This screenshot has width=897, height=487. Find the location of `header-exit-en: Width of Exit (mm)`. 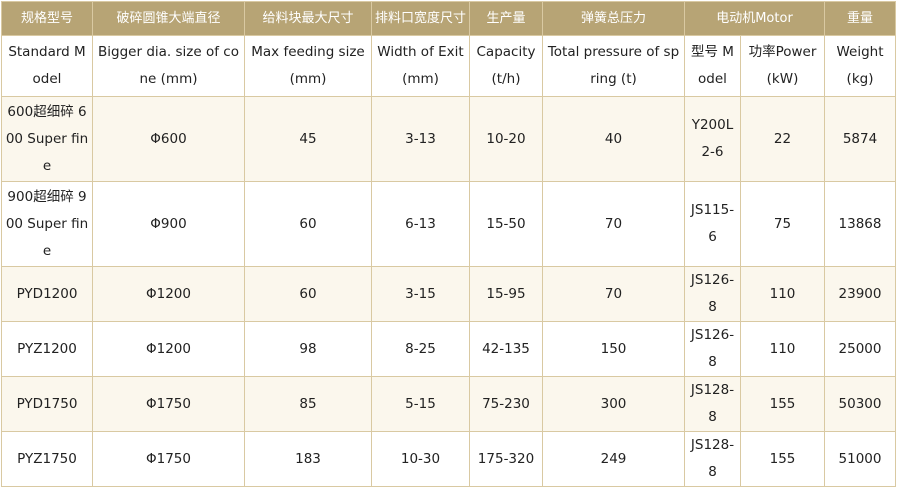

header-exit-en: Width of Exit (mm) is located at coordinates (420, 66).